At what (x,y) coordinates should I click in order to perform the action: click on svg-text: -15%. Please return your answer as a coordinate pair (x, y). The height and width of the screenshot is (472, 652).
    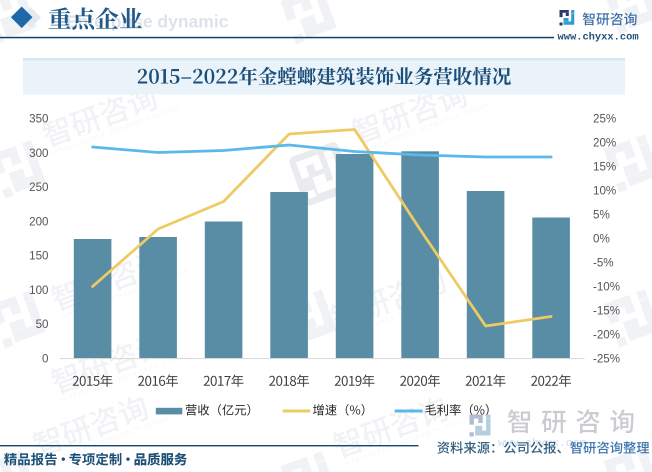
    Looking at the image, I should click on (606, 311).